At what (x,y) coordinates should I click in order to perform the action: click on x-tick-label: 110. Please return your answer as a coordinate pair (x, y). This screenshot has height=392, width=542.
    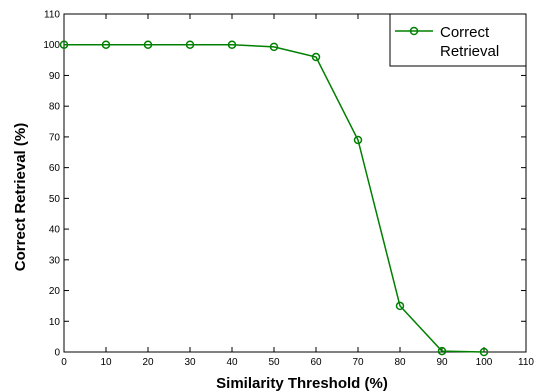
    Looking at the image, I should click on (526, 362).